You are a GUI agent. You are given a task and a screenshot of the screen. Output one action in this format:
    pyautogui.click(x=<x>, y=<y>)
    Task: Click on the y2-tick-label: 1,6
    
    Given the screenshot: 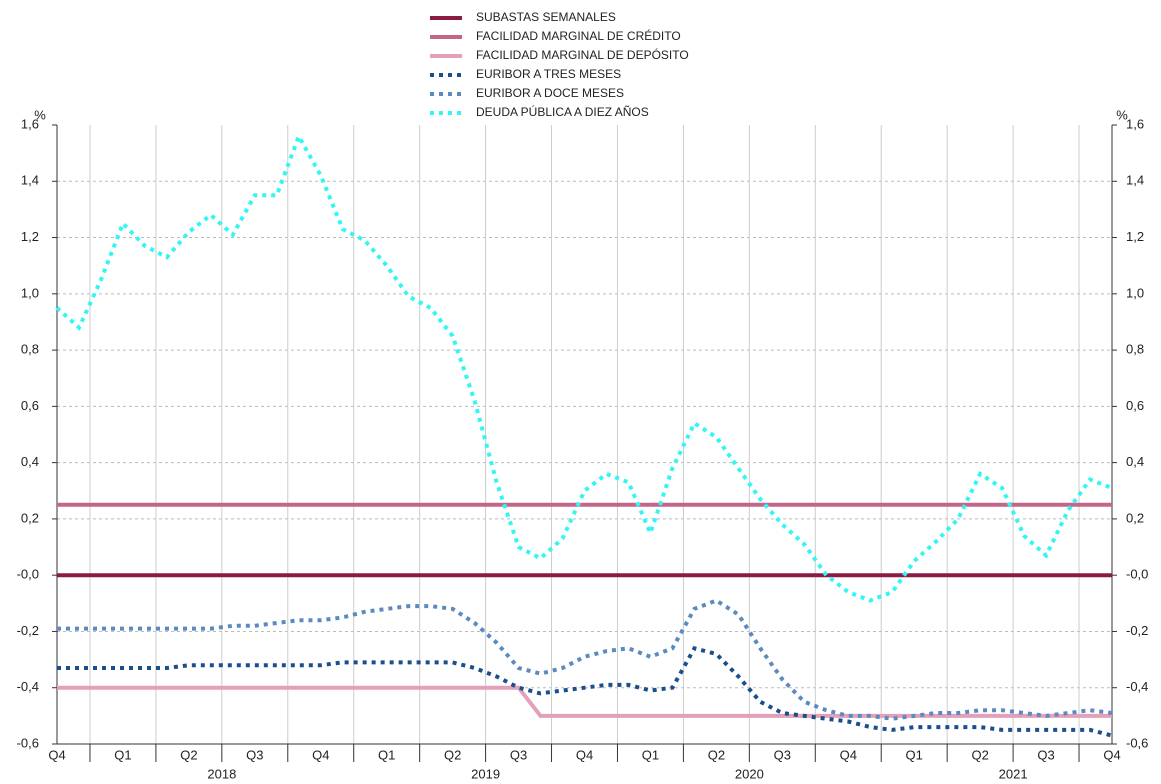 What is the action you would take?
    pyautogui.click(x=1135, y=123)
    